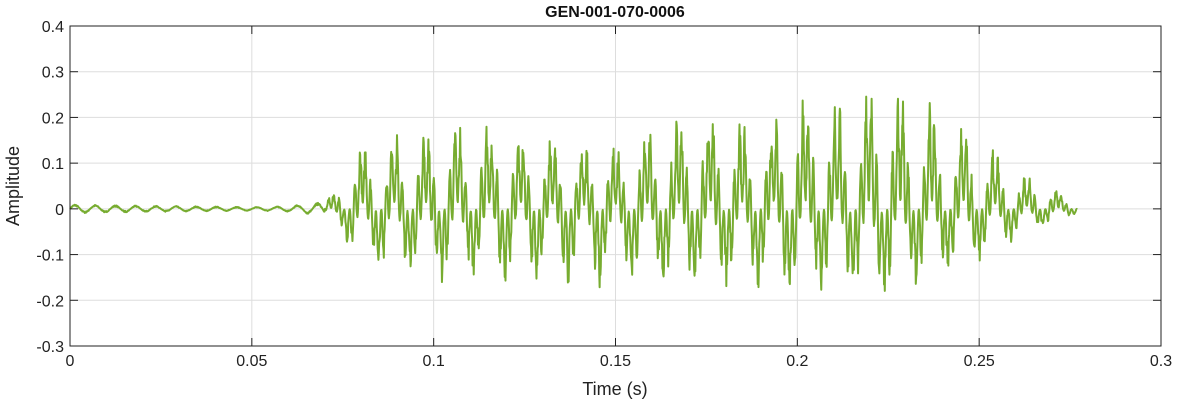 The height and width of the screenshot is (404, 1177). Describe the element at coordinates (50, 256) in the screenshot. I see `y-tick-label: -0.1` at that location.